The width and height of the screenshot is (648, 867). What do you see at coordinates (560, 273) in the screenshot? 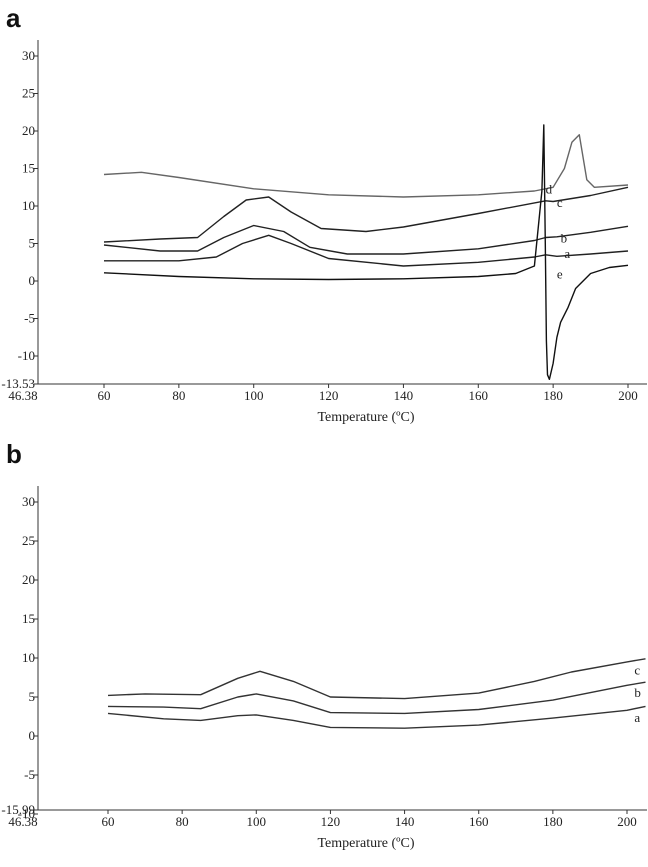
I see `curve-label-e: e` at bounding box center [560, 273].